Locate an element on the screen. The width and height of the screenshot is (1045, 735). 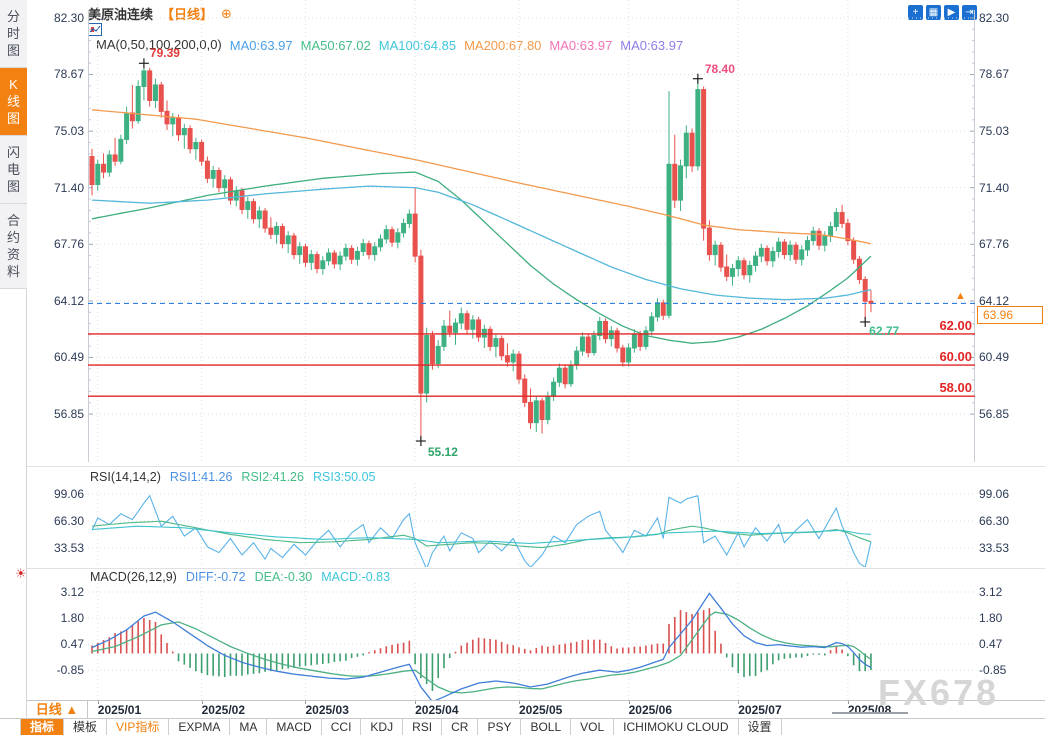
x-axis-label: 2025/04 is located at coordinates (437, 710).